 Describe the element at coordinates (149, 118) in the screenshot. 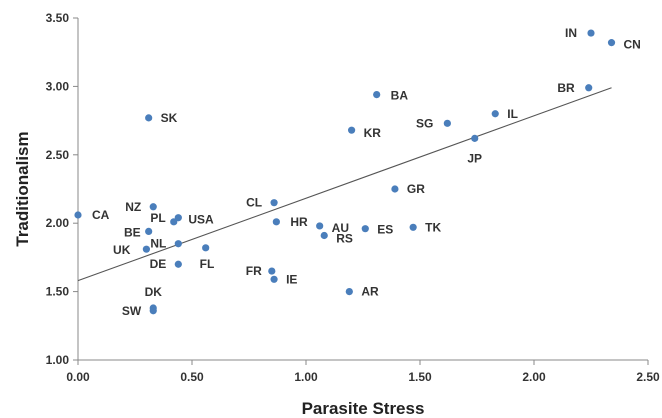

I see `data-point-sk` at that location.